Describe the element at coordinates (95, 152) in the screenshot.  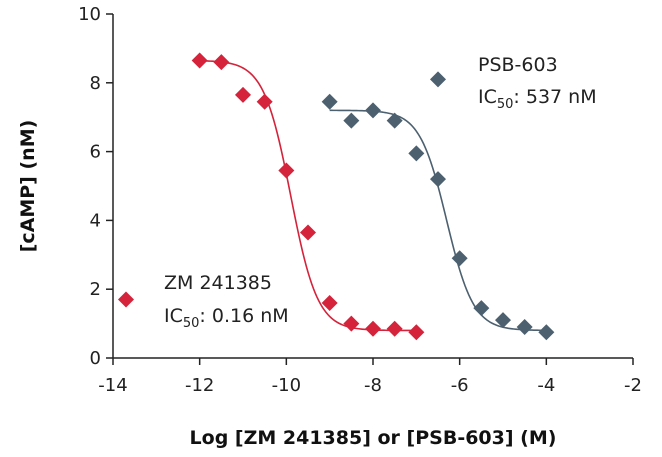
I see `y-tick-label: 6` at that location.